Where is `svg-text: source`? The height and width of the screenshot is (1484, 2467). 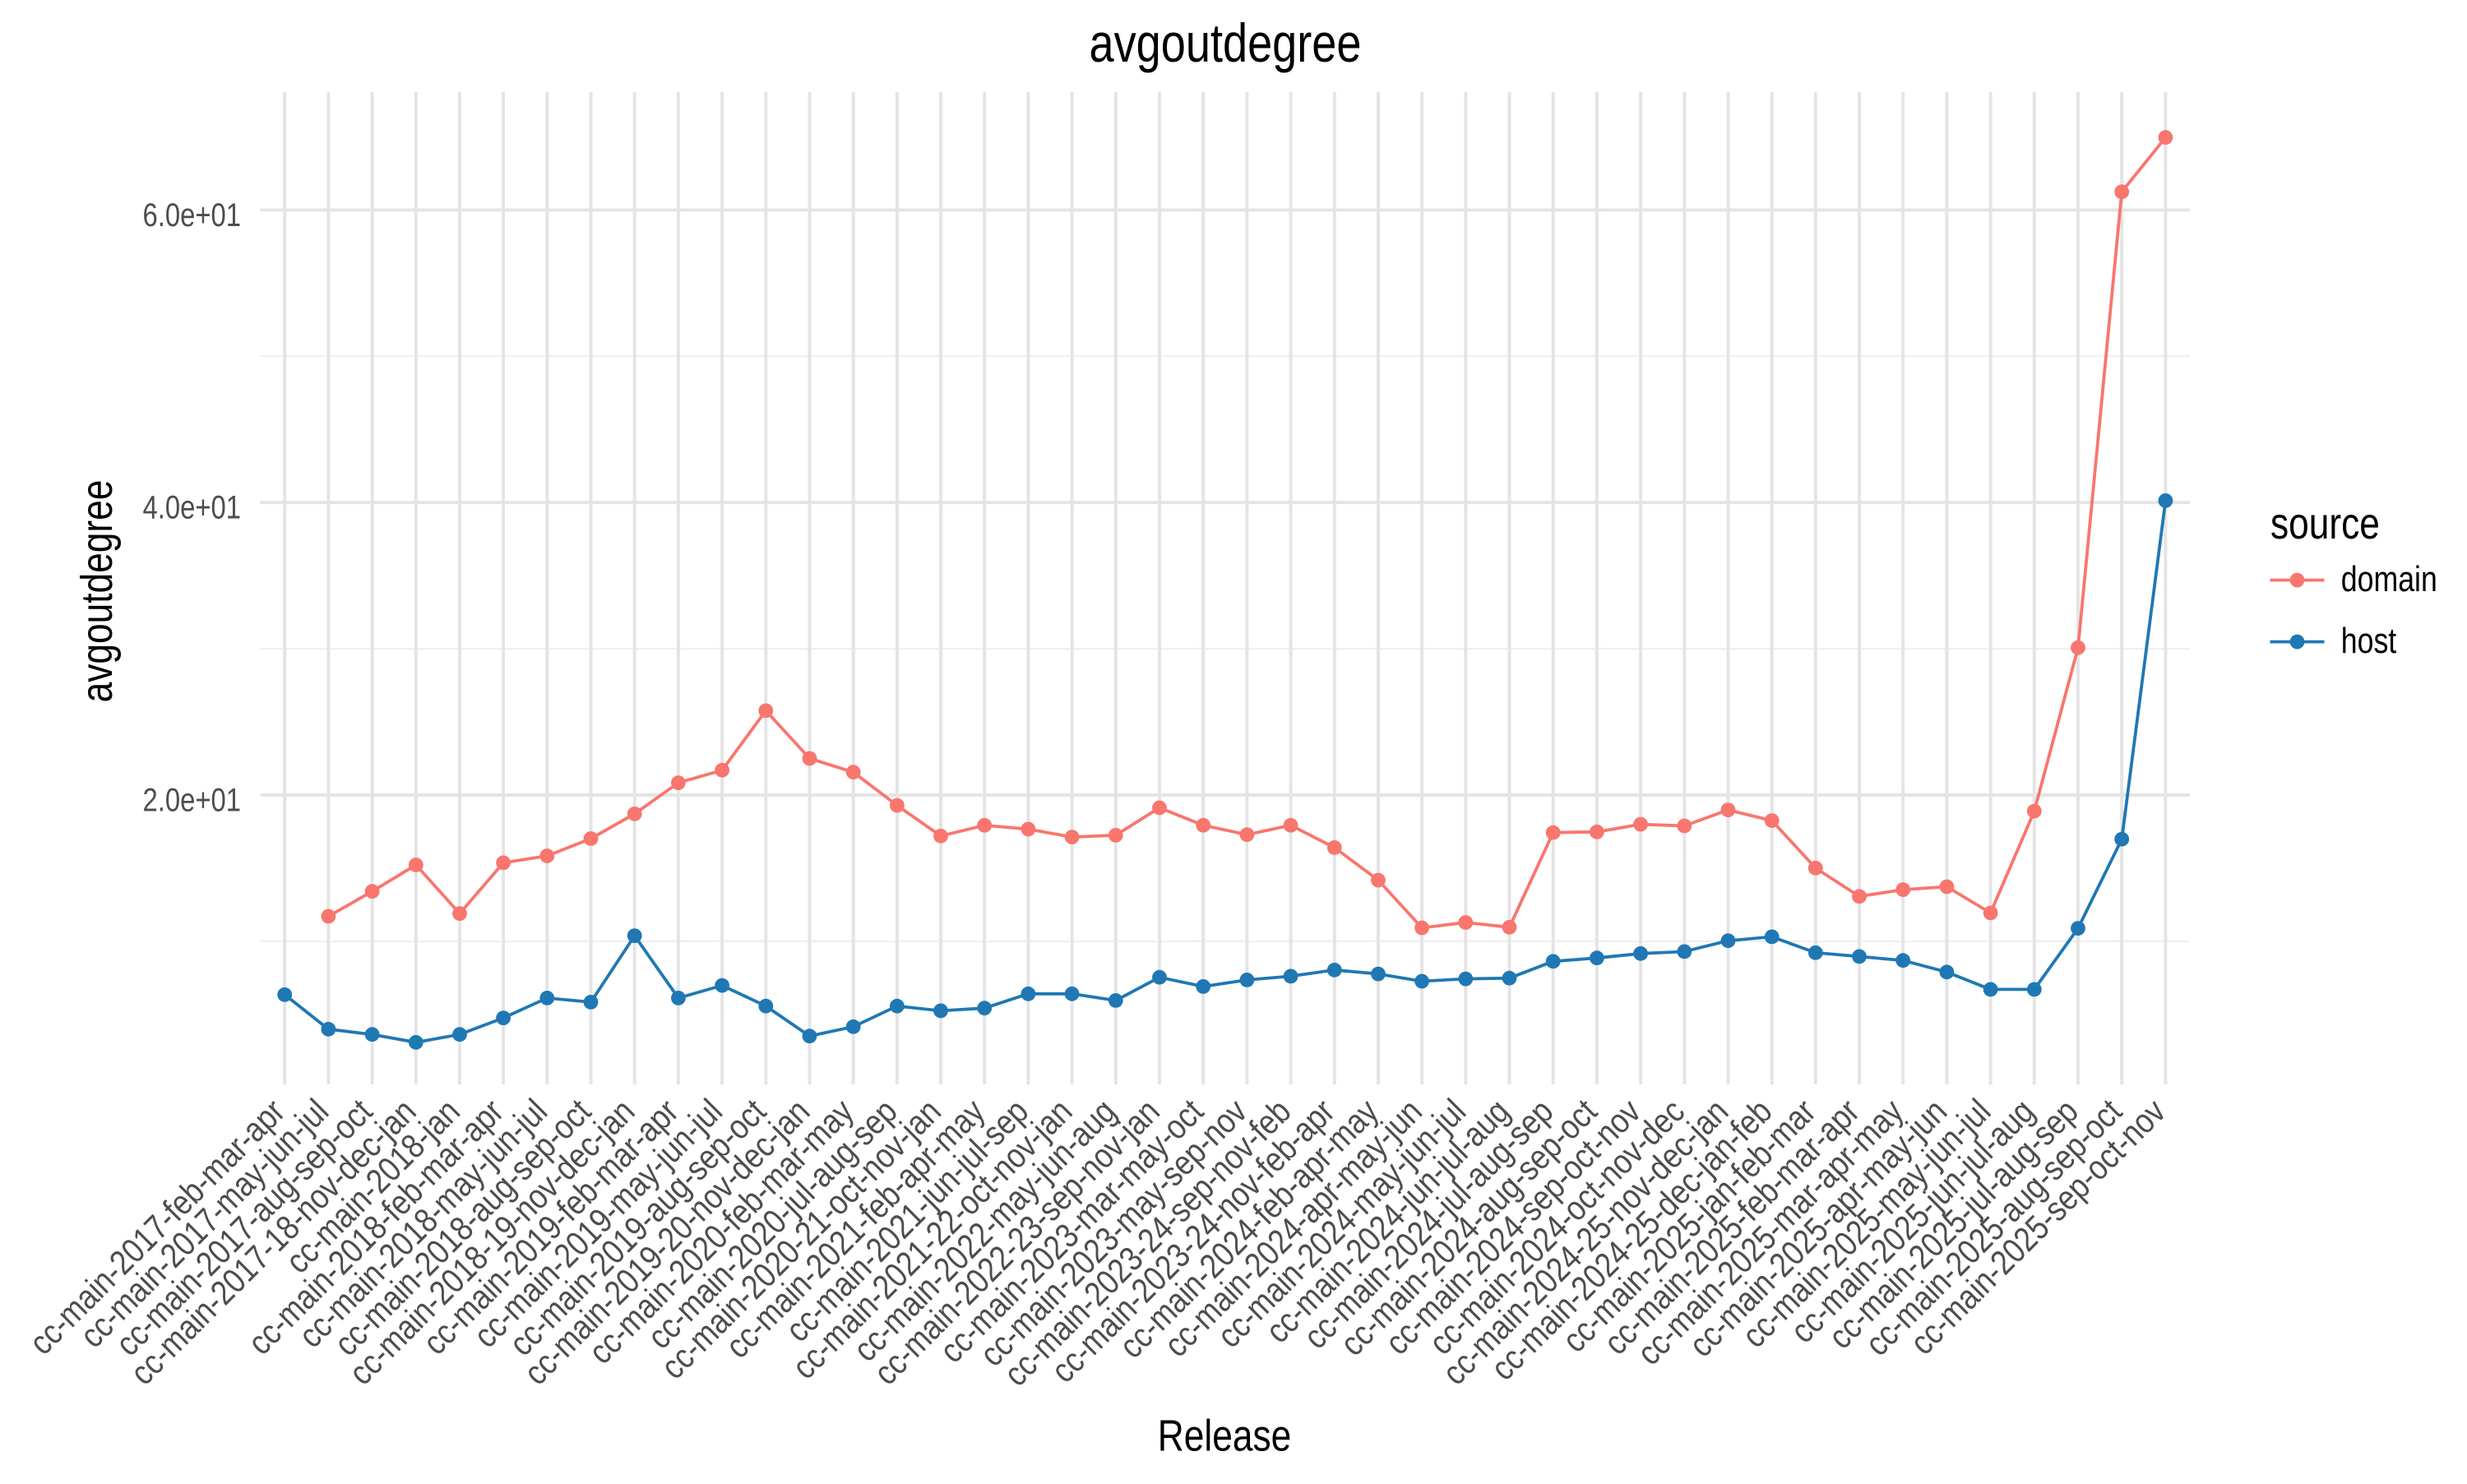 svg-text: source is located at coordinates (2325, 524).